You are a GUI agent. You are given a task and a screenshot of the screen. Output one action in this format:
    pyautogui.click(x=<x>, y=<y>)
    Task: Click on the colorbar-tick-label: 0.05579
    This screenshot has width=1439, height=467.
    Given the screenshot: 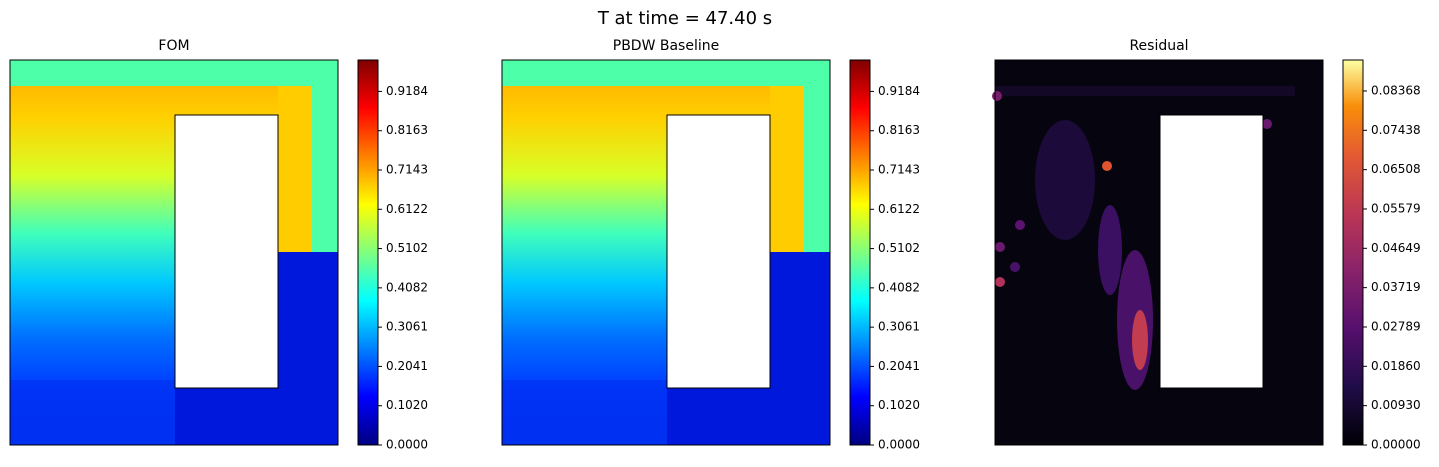 What is the action you would take?
    pyautogui.click(x=1396, y=208)
    